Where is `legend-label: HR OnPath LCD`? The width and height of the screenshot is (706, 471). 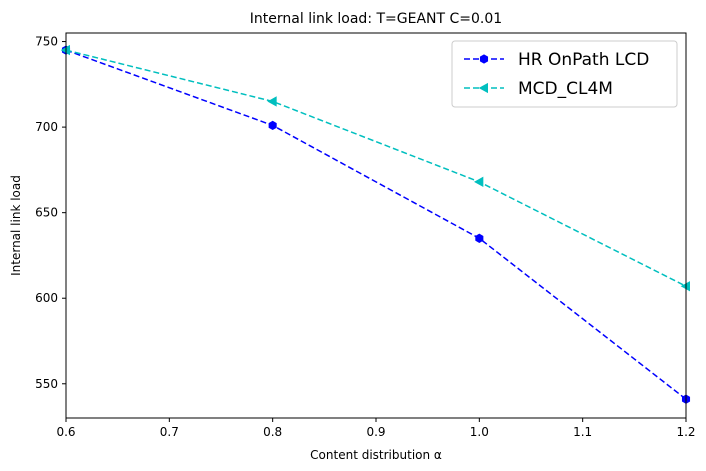
legend-label: HR OnPath LCD is located at coordinates (583, 60).